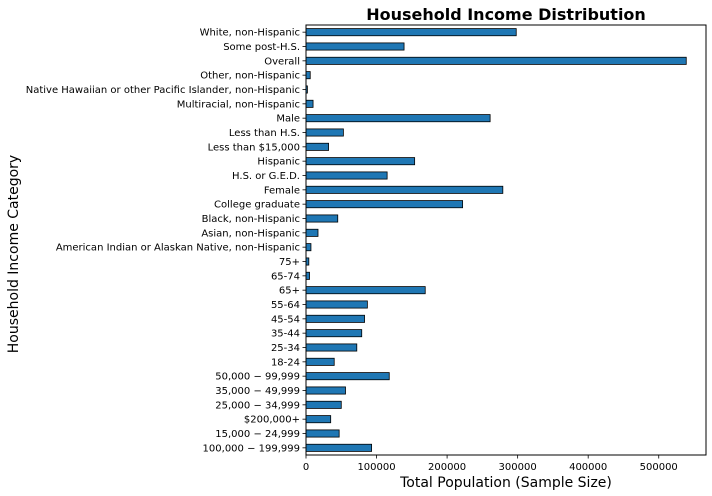 The width and height of the screenshot is (712, 496). I want to click on category-label: White, non-Hispanic, so click(250, 33).